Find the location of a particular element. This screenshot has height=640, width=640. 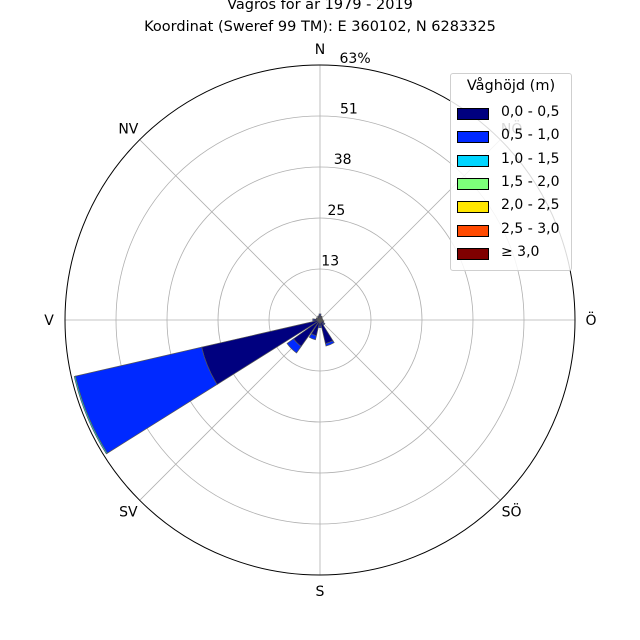

direction-label: S is located at coordinates (320, 592).